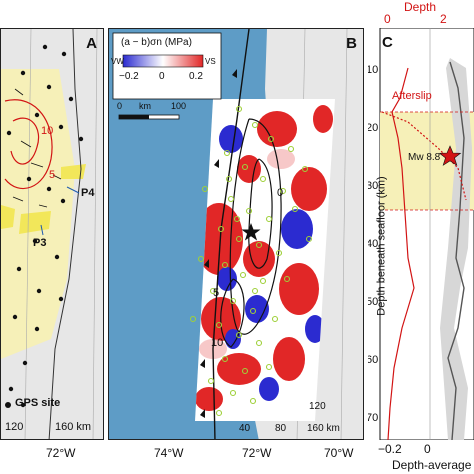  What do you see at coordinates (251, 232) in the screenshot?
I see `epicenter-star` at bounding box center [251, 232].